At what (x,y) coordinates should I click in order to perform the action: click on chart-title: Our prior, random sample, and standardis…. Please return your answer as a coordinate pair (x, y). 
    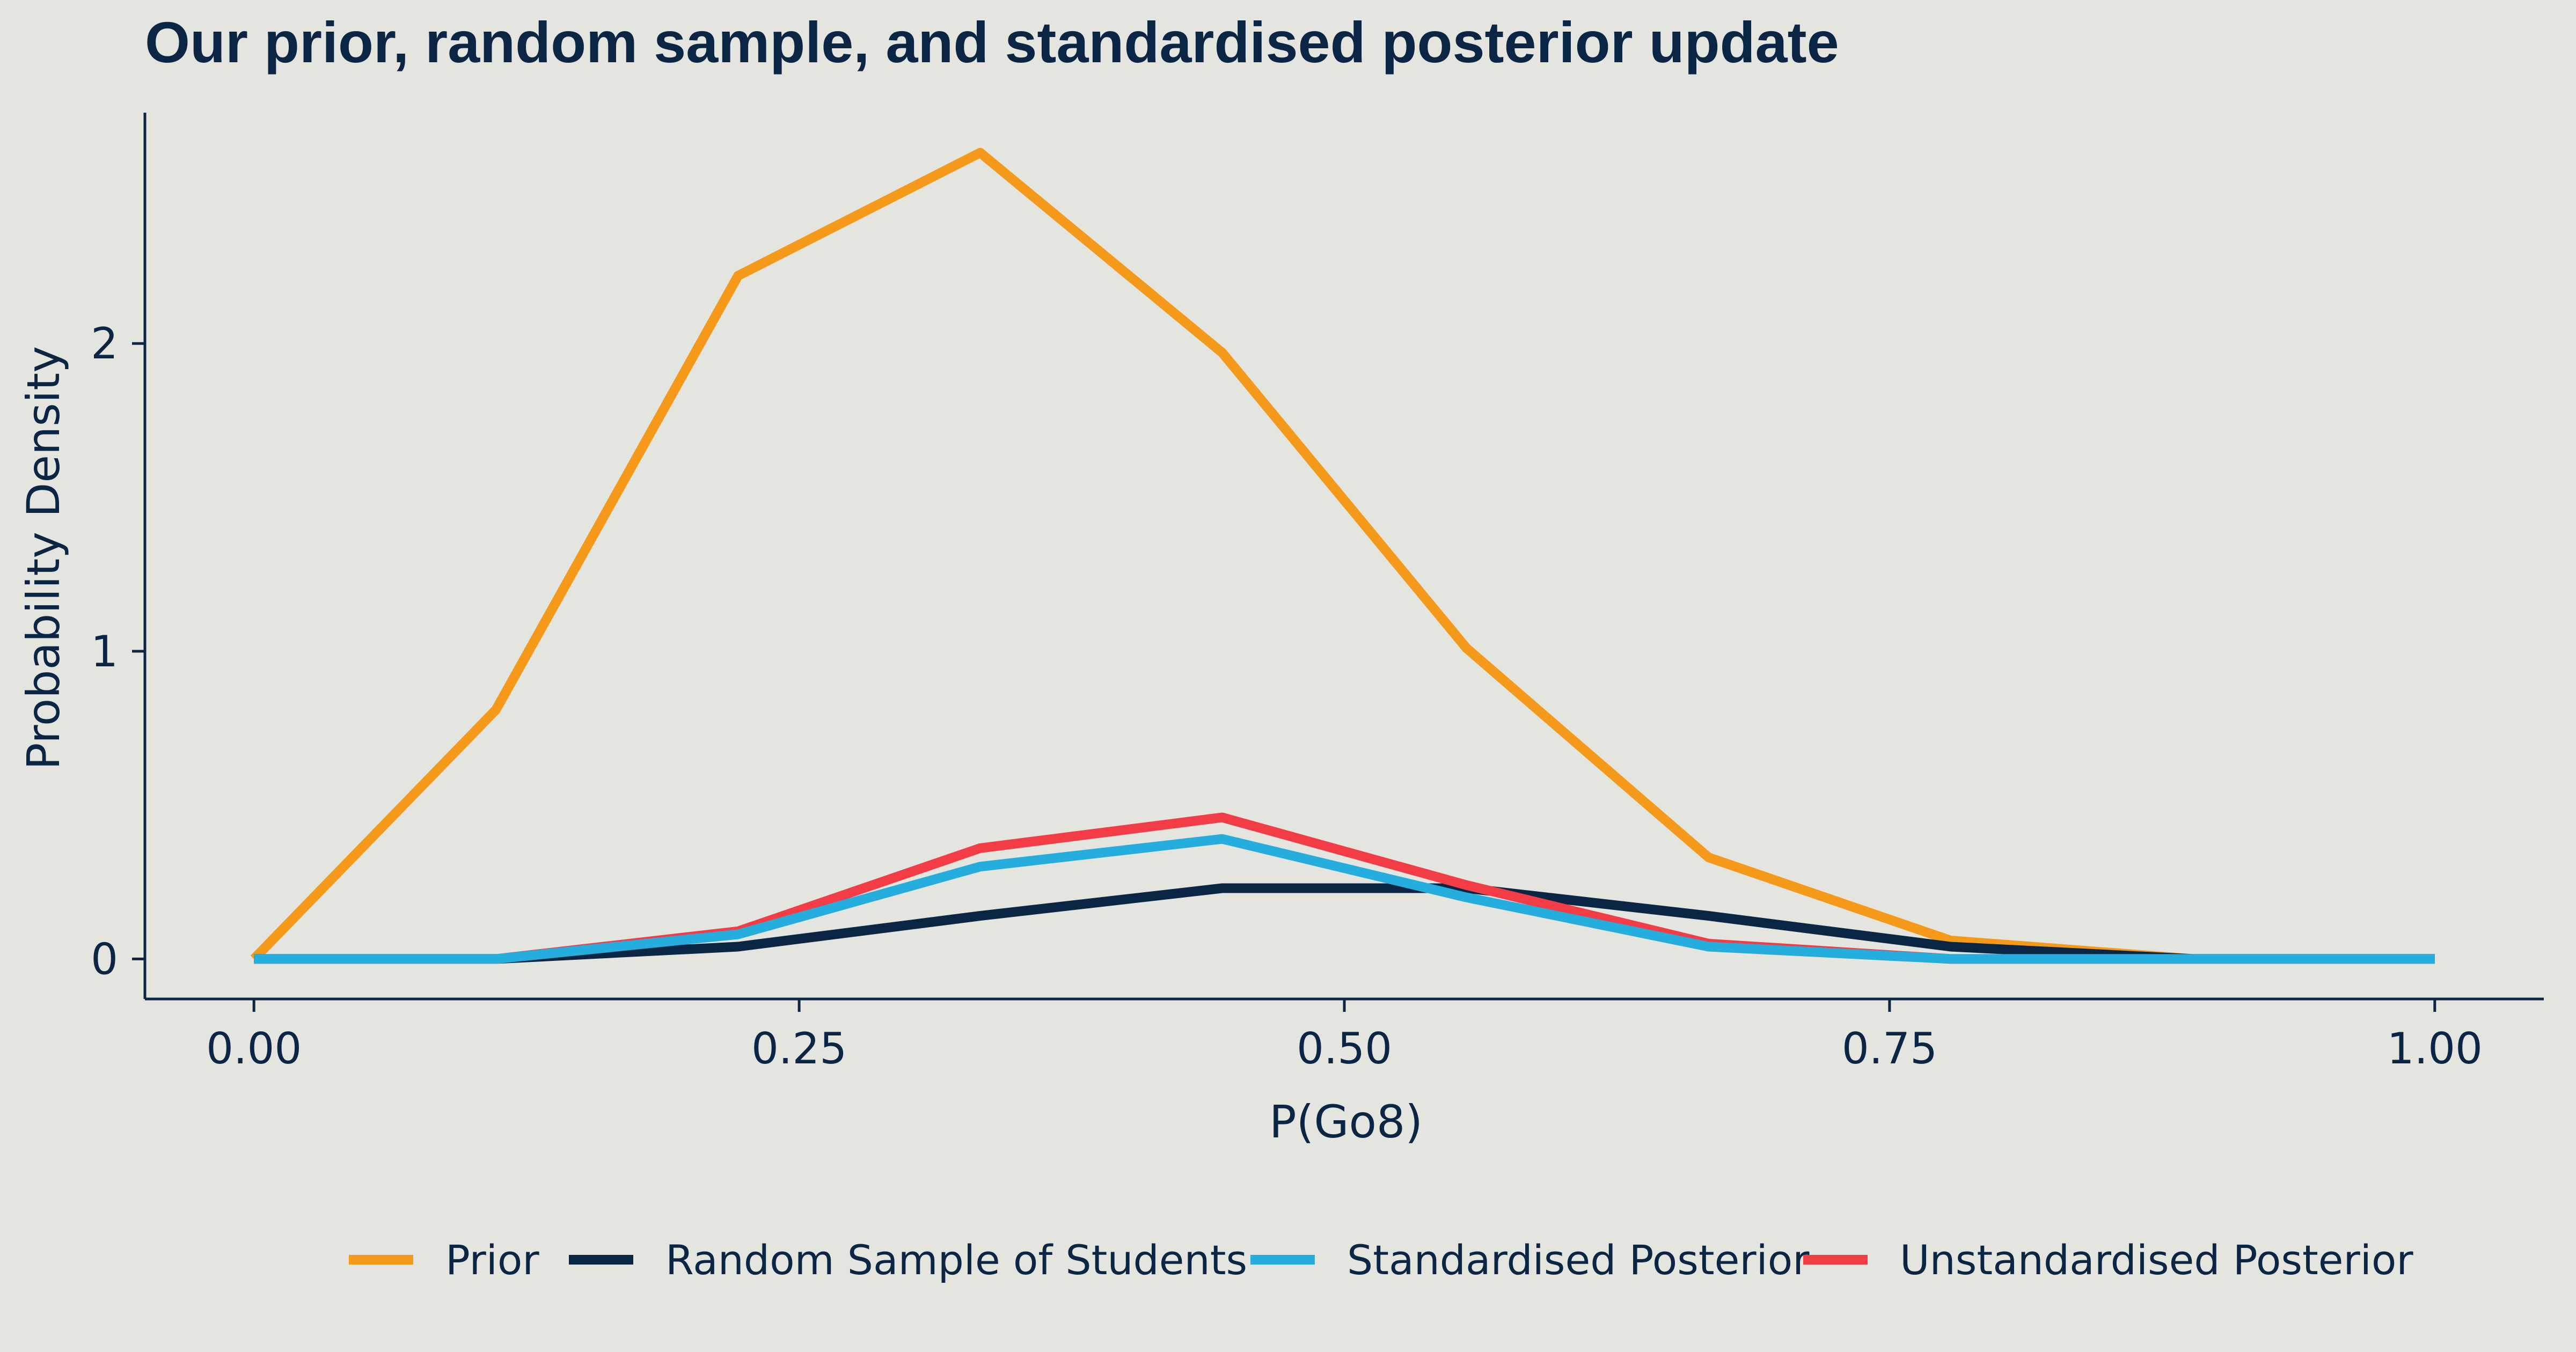
    Looking at the image, I should click on (992, 42).